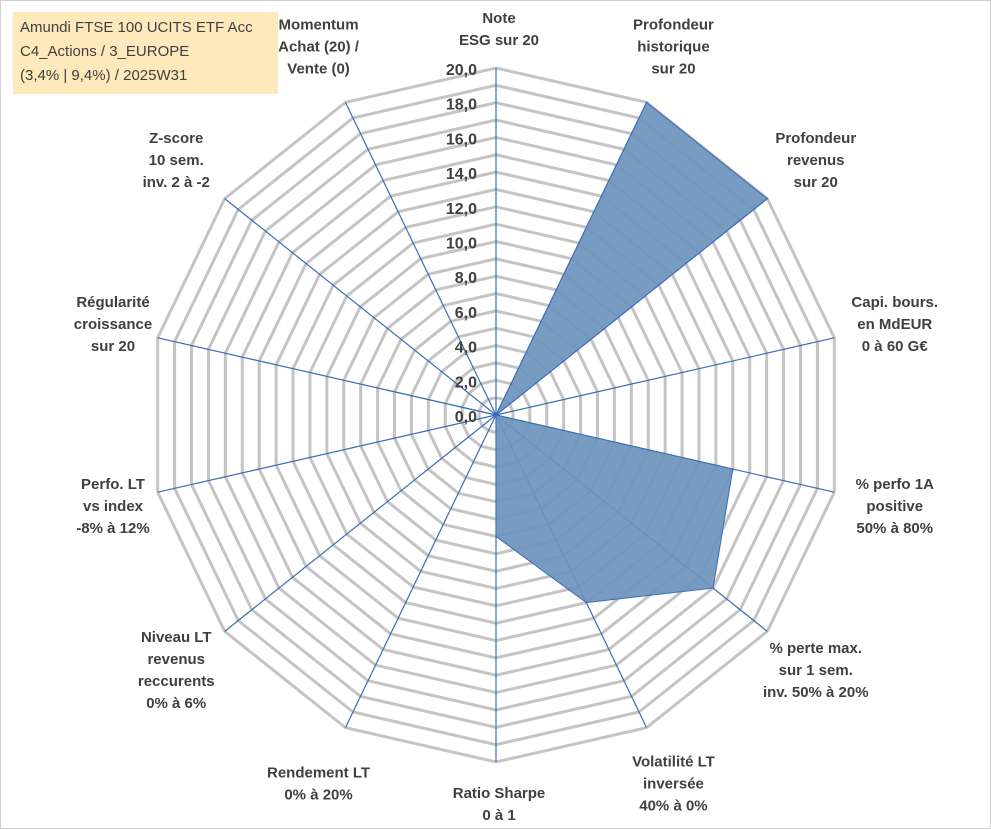  What do you see at coordinates (499, 804) in the screenshot?
I see `axis-label: Ratio Sharpe 0 à 1` at bounding box center [499, 804].